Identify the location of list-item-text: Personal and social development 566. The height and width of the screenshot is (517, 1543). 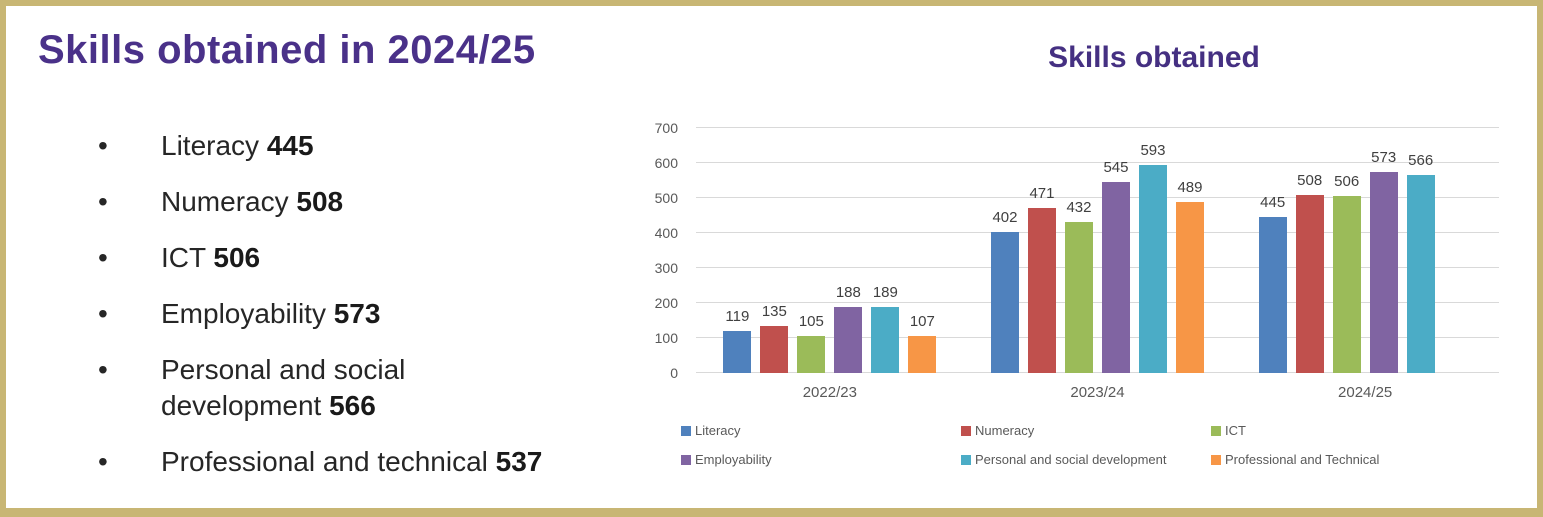
(283, 387).